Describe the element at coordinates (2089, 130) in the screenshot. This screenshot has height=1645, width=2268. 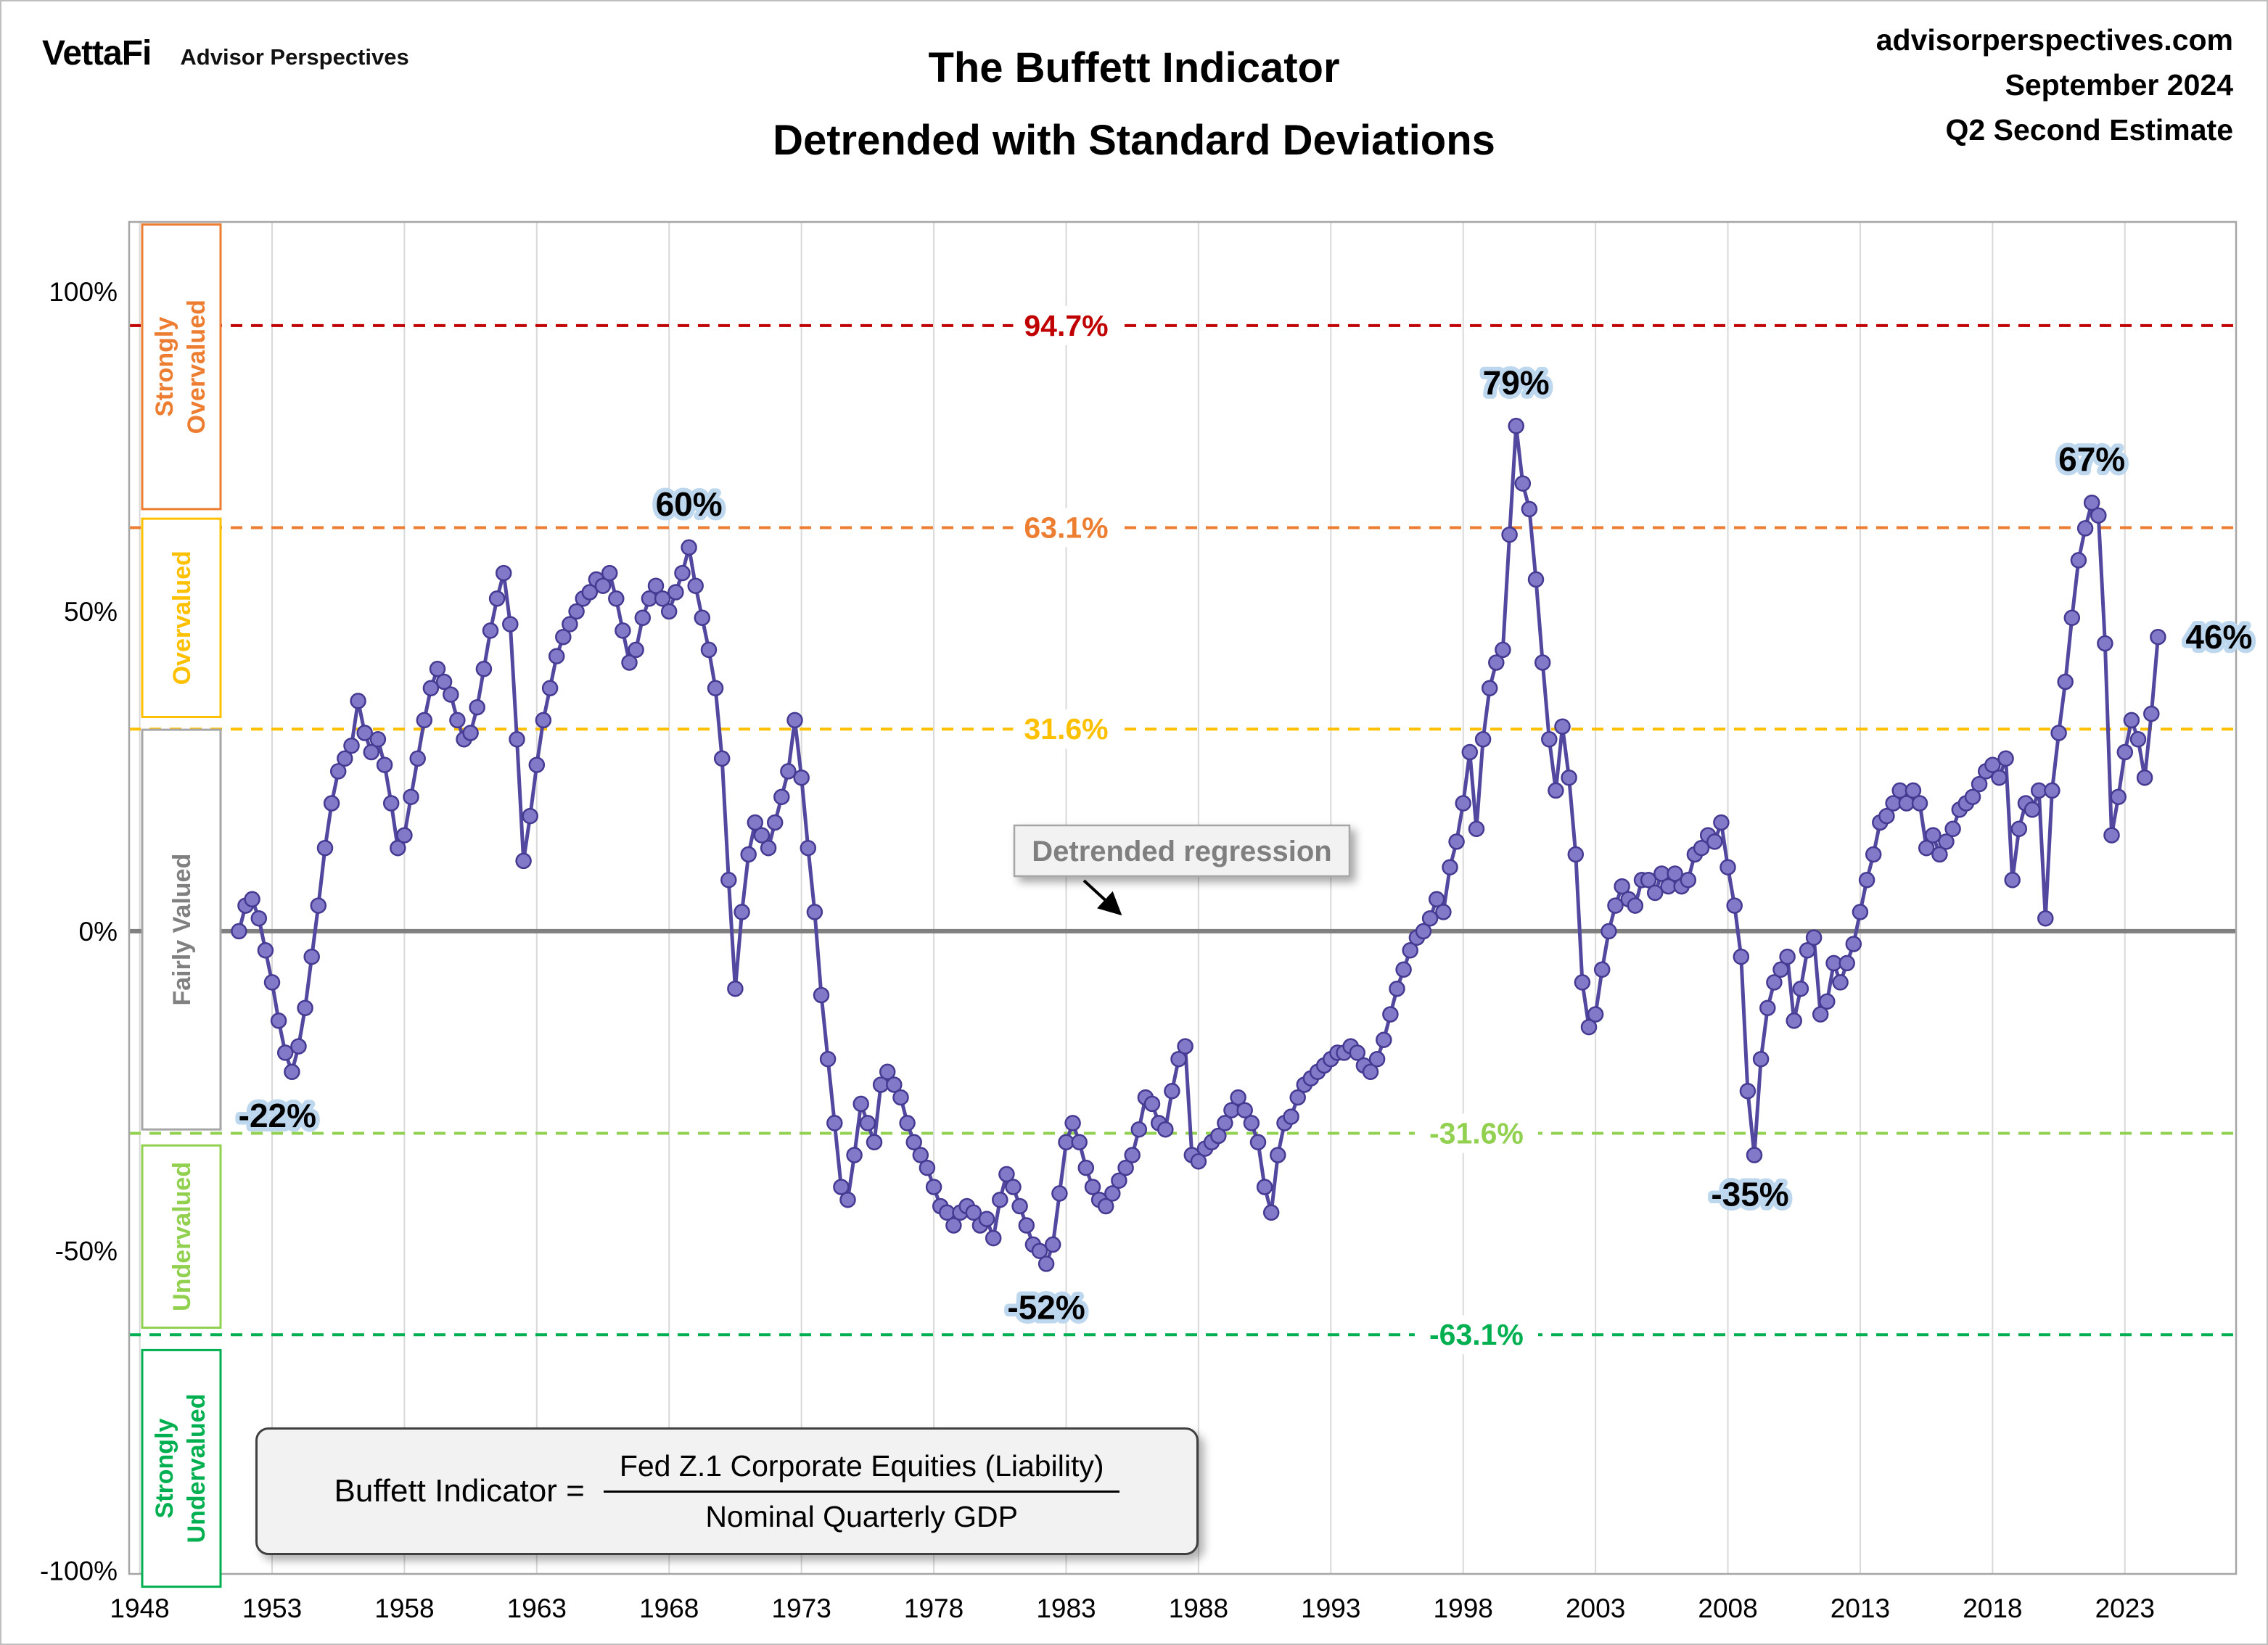
I see `estimate-label: Q2 Second Estimate` at that location.